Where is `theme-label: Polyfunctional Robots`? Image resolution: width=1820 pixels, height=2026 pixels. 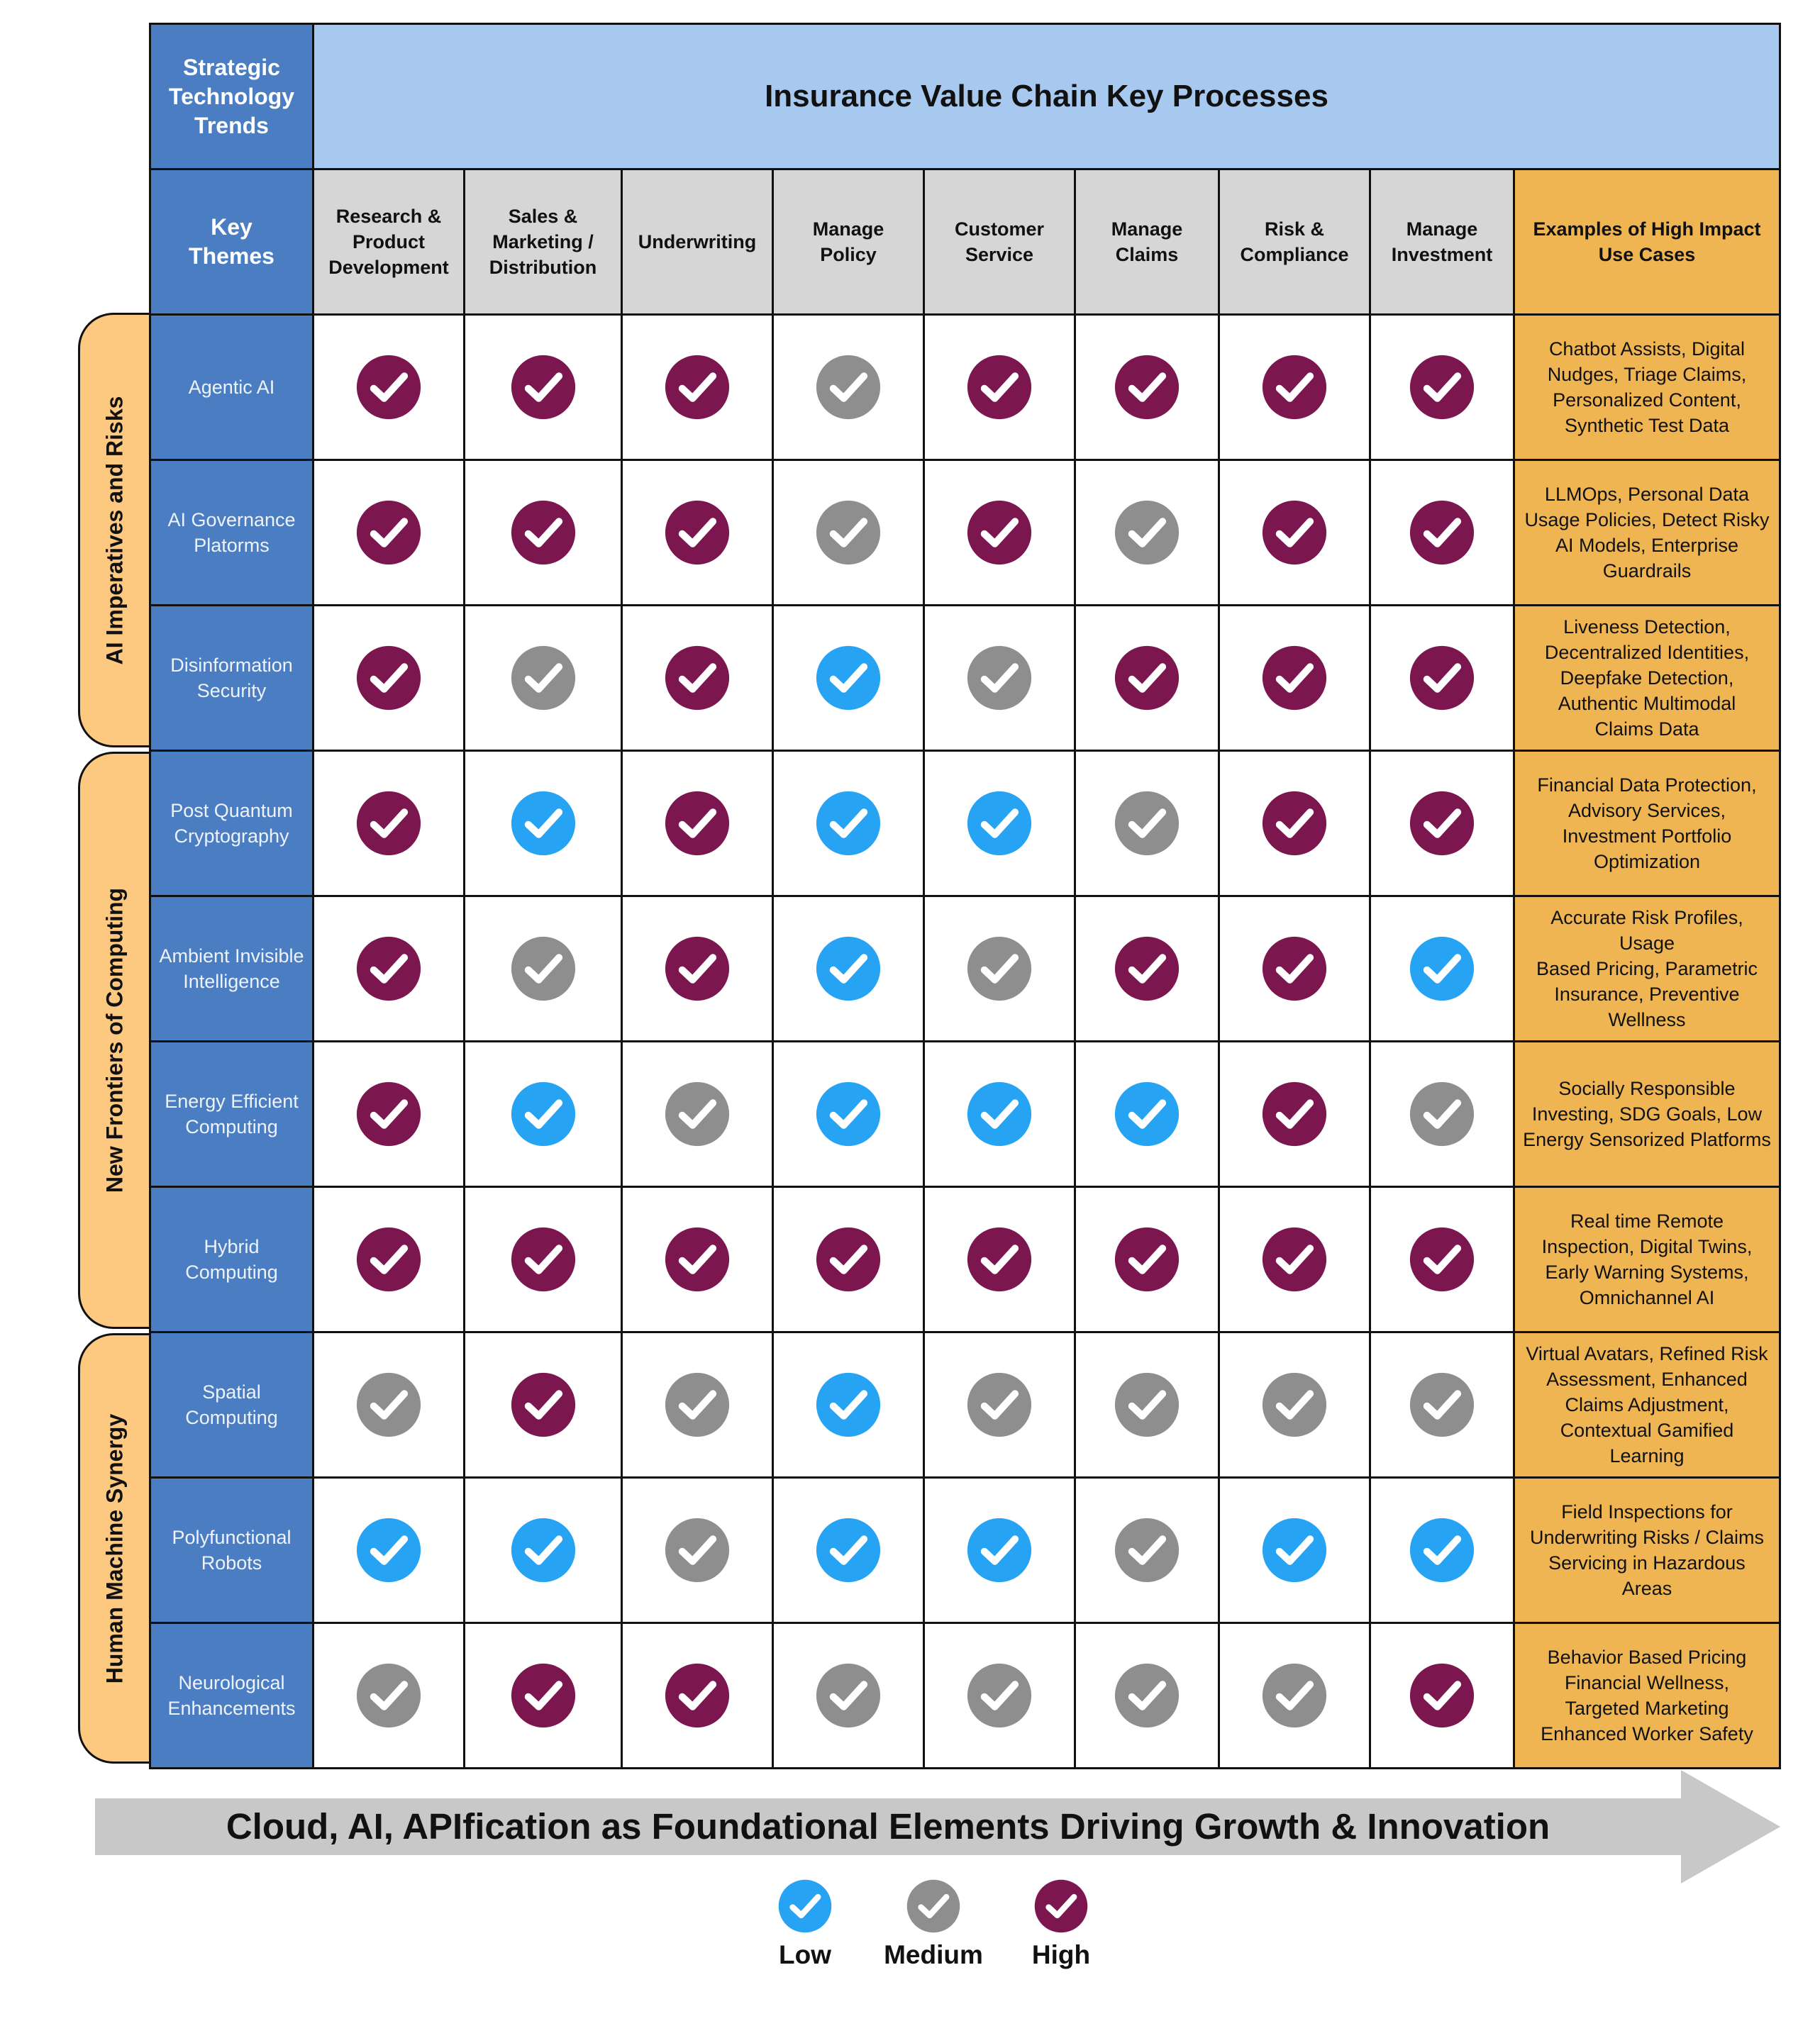
theme-label: Polyfunctional Robots is located at coordinates (232, 1550).